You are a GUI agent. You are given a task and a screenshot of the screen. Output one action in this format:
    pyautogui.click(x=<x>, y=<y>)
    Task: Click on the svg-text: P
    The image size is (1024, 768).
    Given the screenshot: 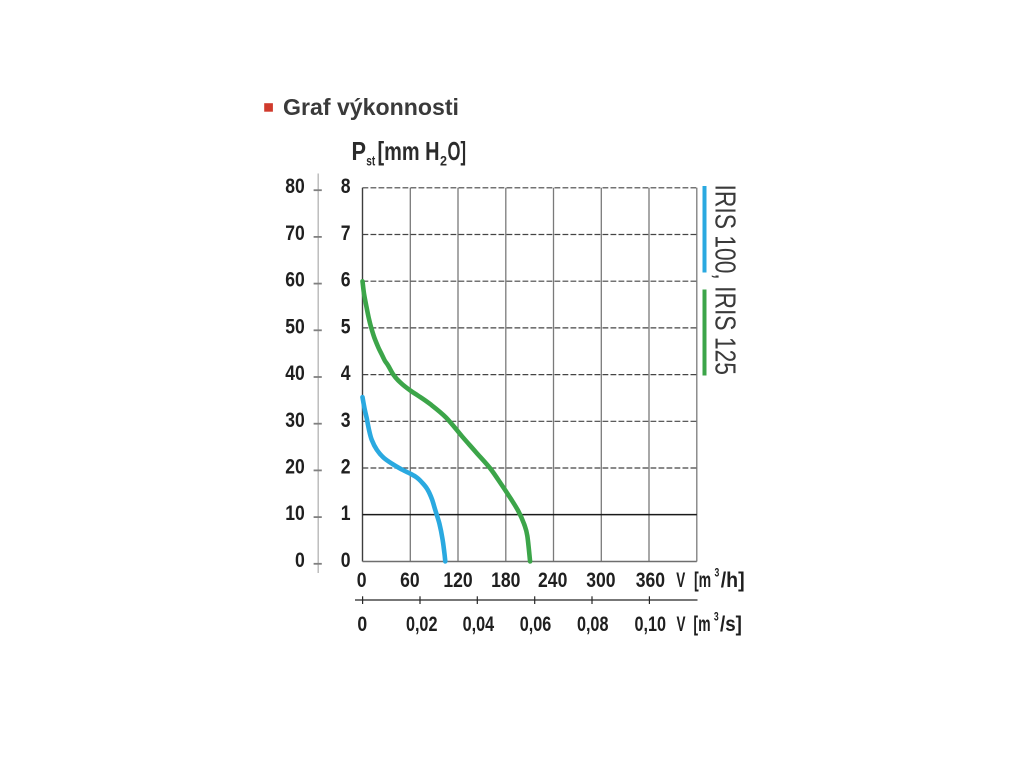 What is the action you would take?
    pyautogui.click(x=359, y=151)
    